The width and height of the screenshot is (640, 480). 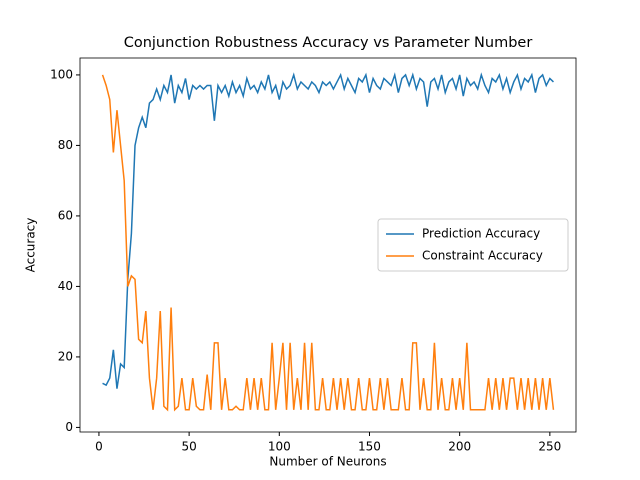 What do you see at coordinates (61, 74) in the screenshot?
I see `y-tick-label: 100` at bounding box center [61, 74].